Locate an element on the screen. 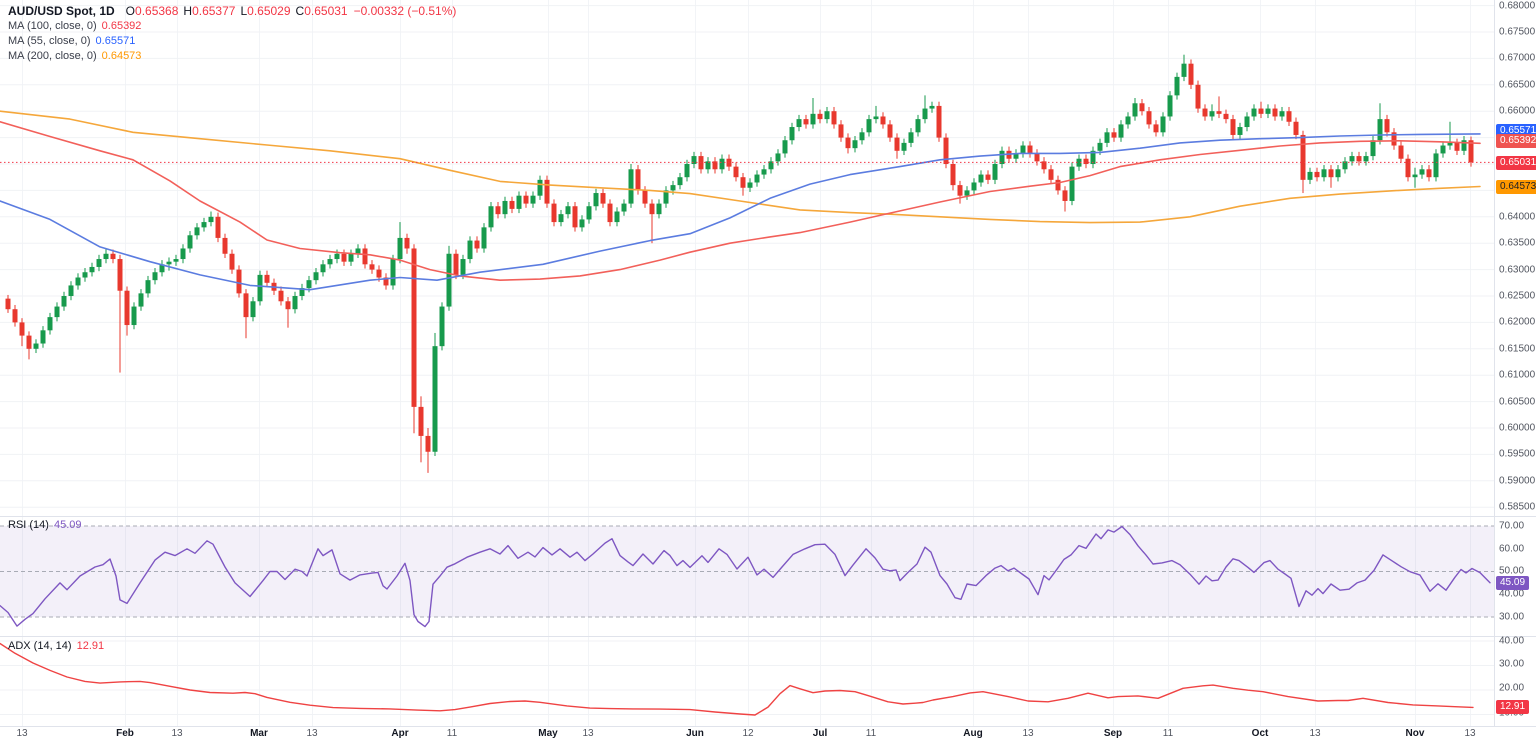 This screenshot has height=740, width=1536. time-axis-label: 12 is located at coordinates (748, 733).